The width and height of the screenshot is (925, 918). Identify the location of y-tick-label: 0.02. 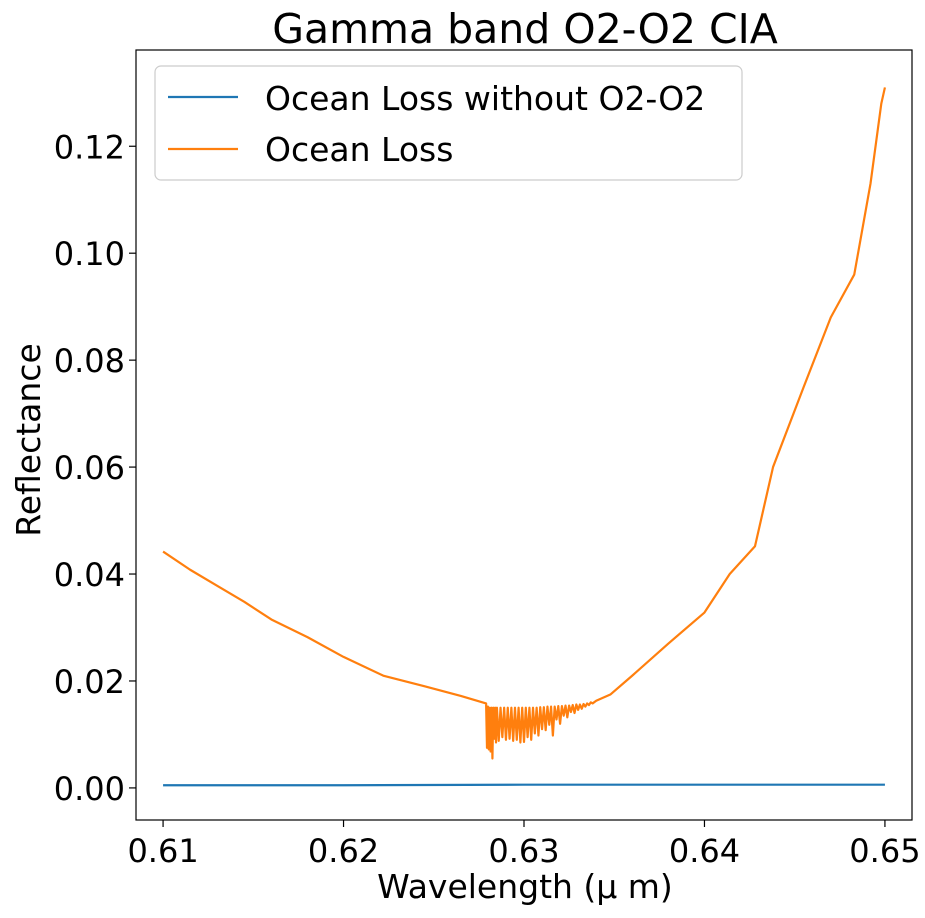
(89, 682).